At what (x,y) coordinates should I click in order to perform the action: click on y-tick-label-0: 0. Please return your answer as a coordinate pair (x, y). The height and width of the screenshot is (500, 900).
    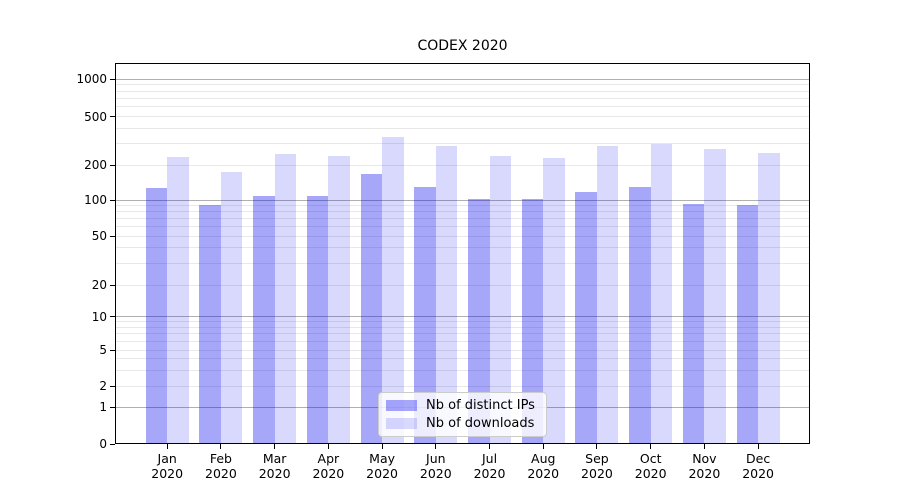
    Looking at the image, I should click on (103, 444).